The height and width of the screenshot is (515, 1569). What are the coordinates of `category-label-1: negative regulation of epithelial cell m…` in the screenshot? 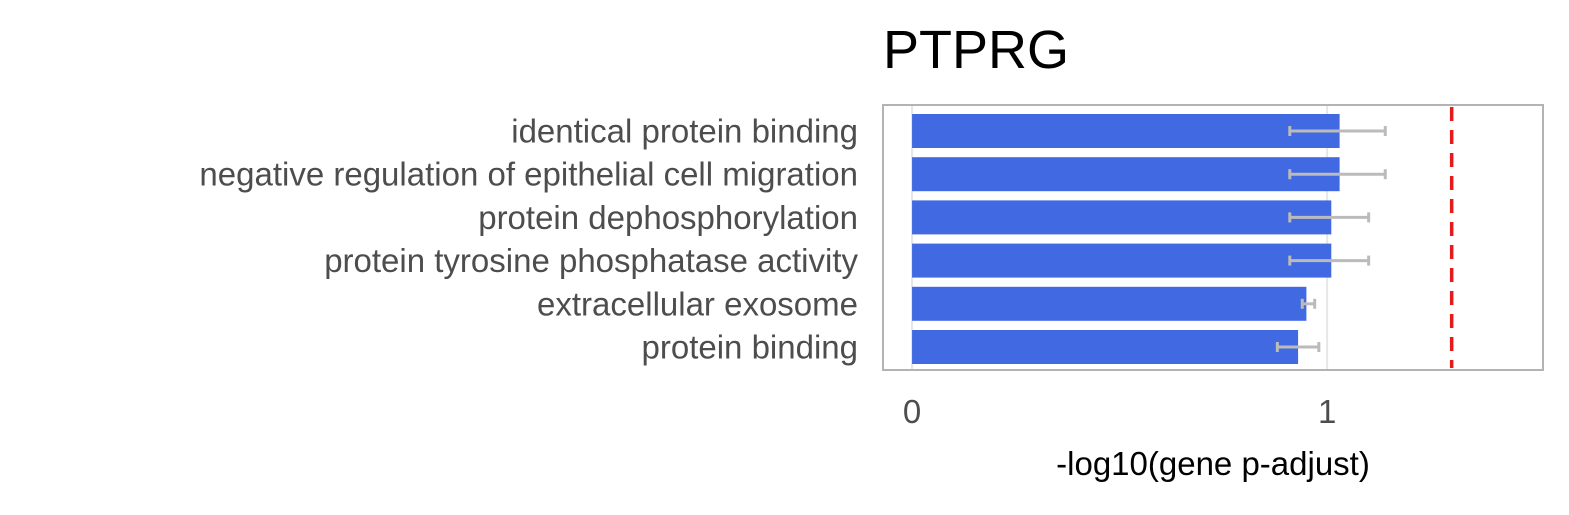 It's located at (528, 174).